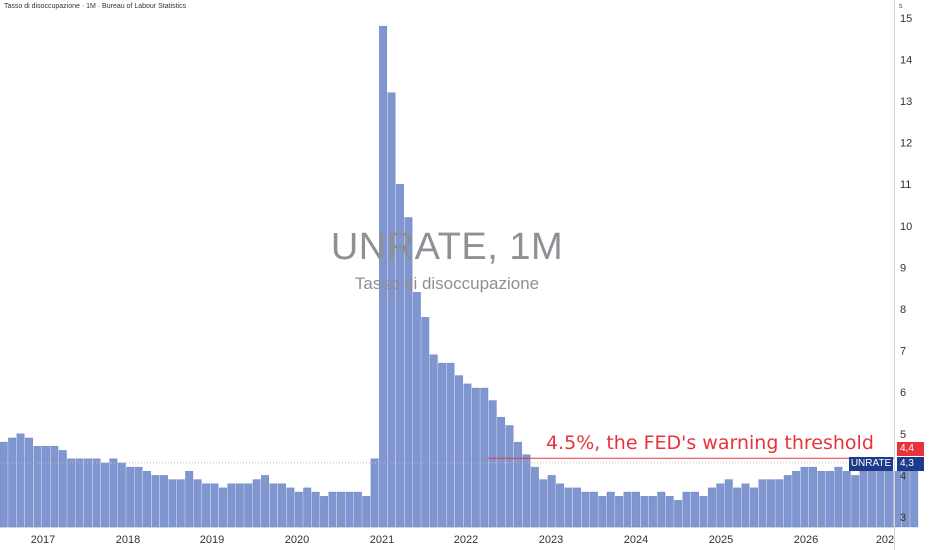 The width and height of the screenshot is (932, 550). What do you see at coordinates (901, 6) in the screenshot?
I see `price-scale-mode-label: s` at bounding box center [901, 6].